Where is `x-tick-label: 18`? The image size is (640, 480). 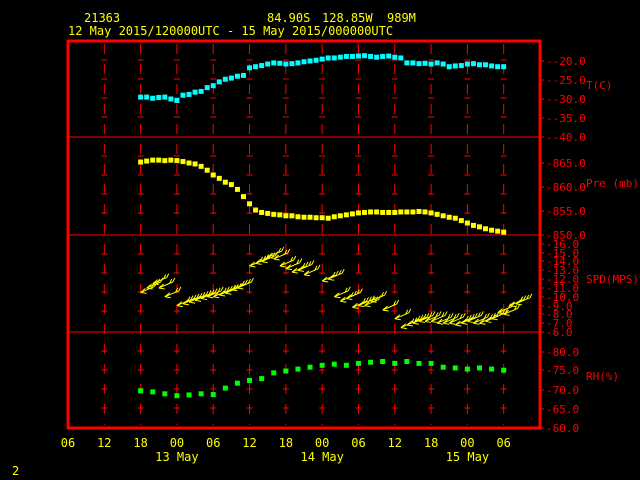 x-tick-label: 18 is located at coordinates (286, 443).